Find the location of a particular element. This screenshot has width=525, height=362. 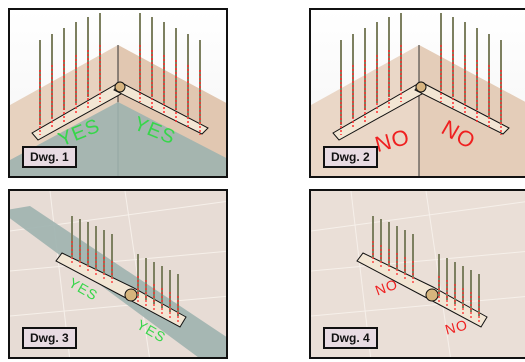

drawing-label: Dwg. 4 is located at coordinates (350, 338).